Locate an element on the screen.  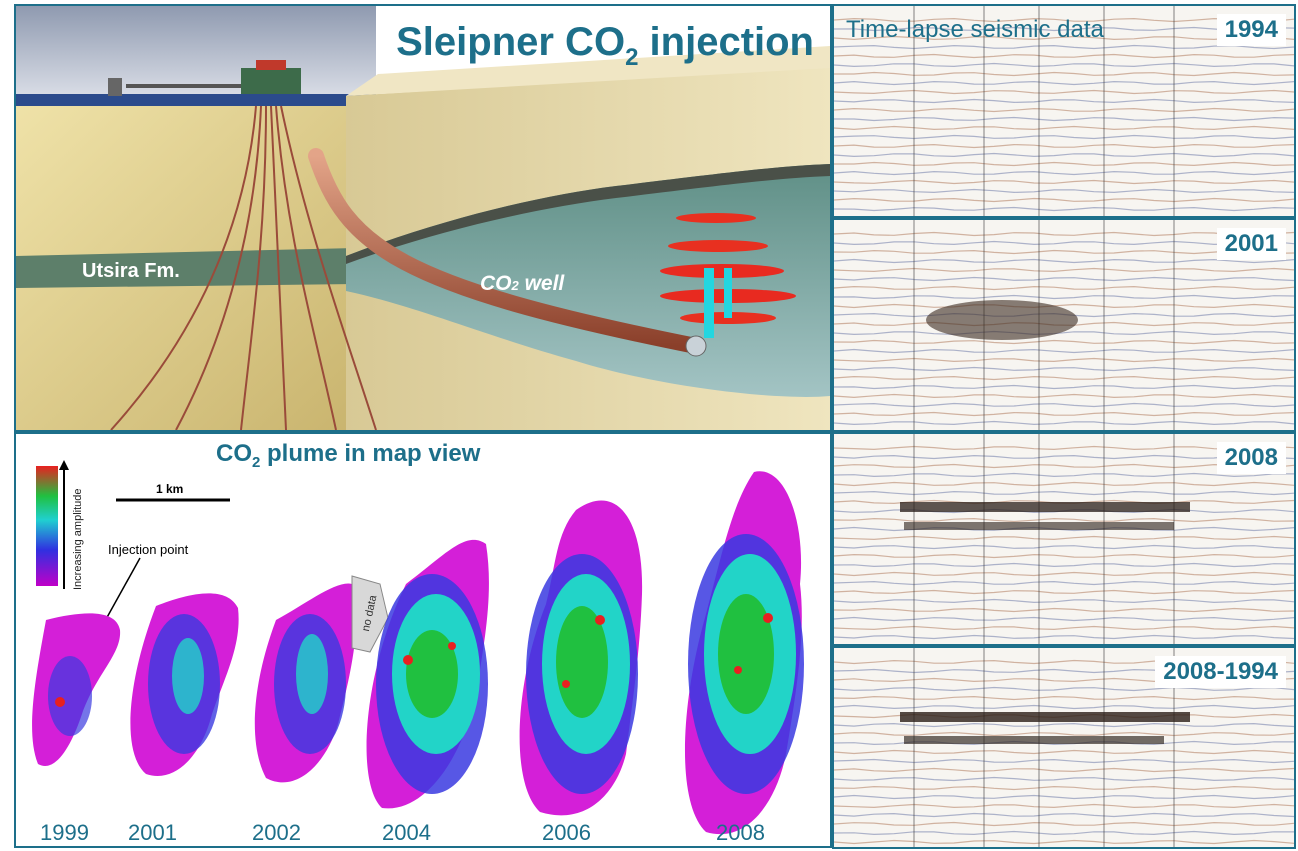
seismic-label-1994: 1994 is located at coordinates (1251, 30).